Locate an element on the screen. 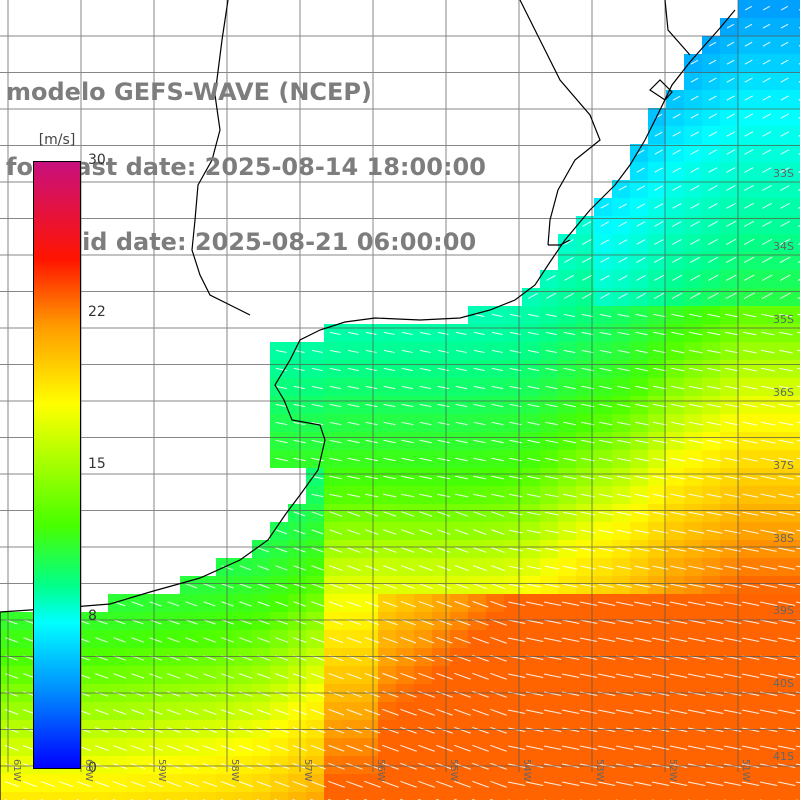 Image resolution: width=800 pixels, height=800 pixels. lat-label: 41S is located at coordinates (783, 756).